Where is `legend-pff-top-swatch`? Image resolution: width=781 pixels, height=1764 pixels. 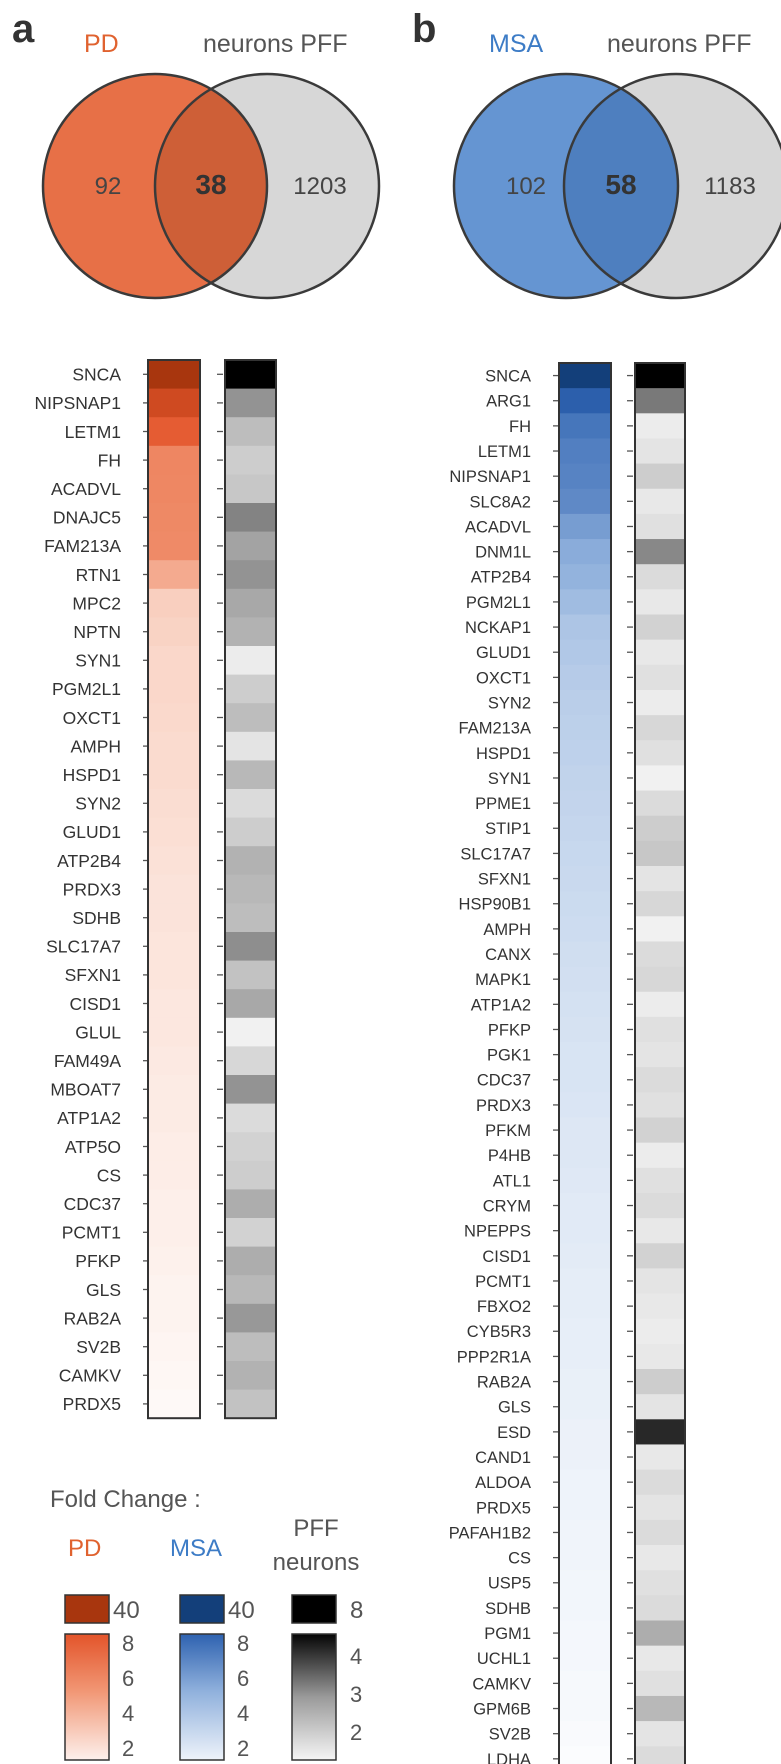
legend-pff-top-swatch is located at coordinates (314, 1609).